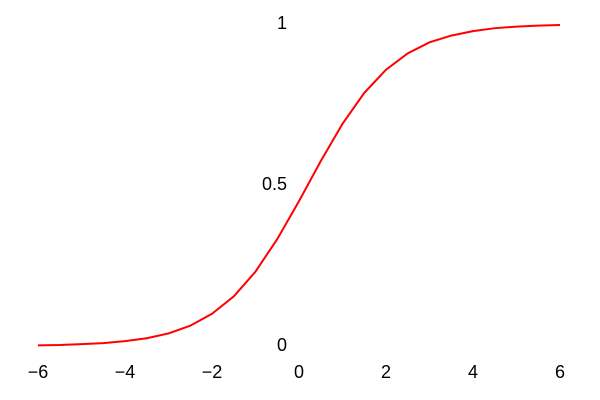 The image size is (600, 400). What do you see at coordinates (38, 372) in the screenshot?
I see `x-tick-label: −6` at bounding box center [38, 372].